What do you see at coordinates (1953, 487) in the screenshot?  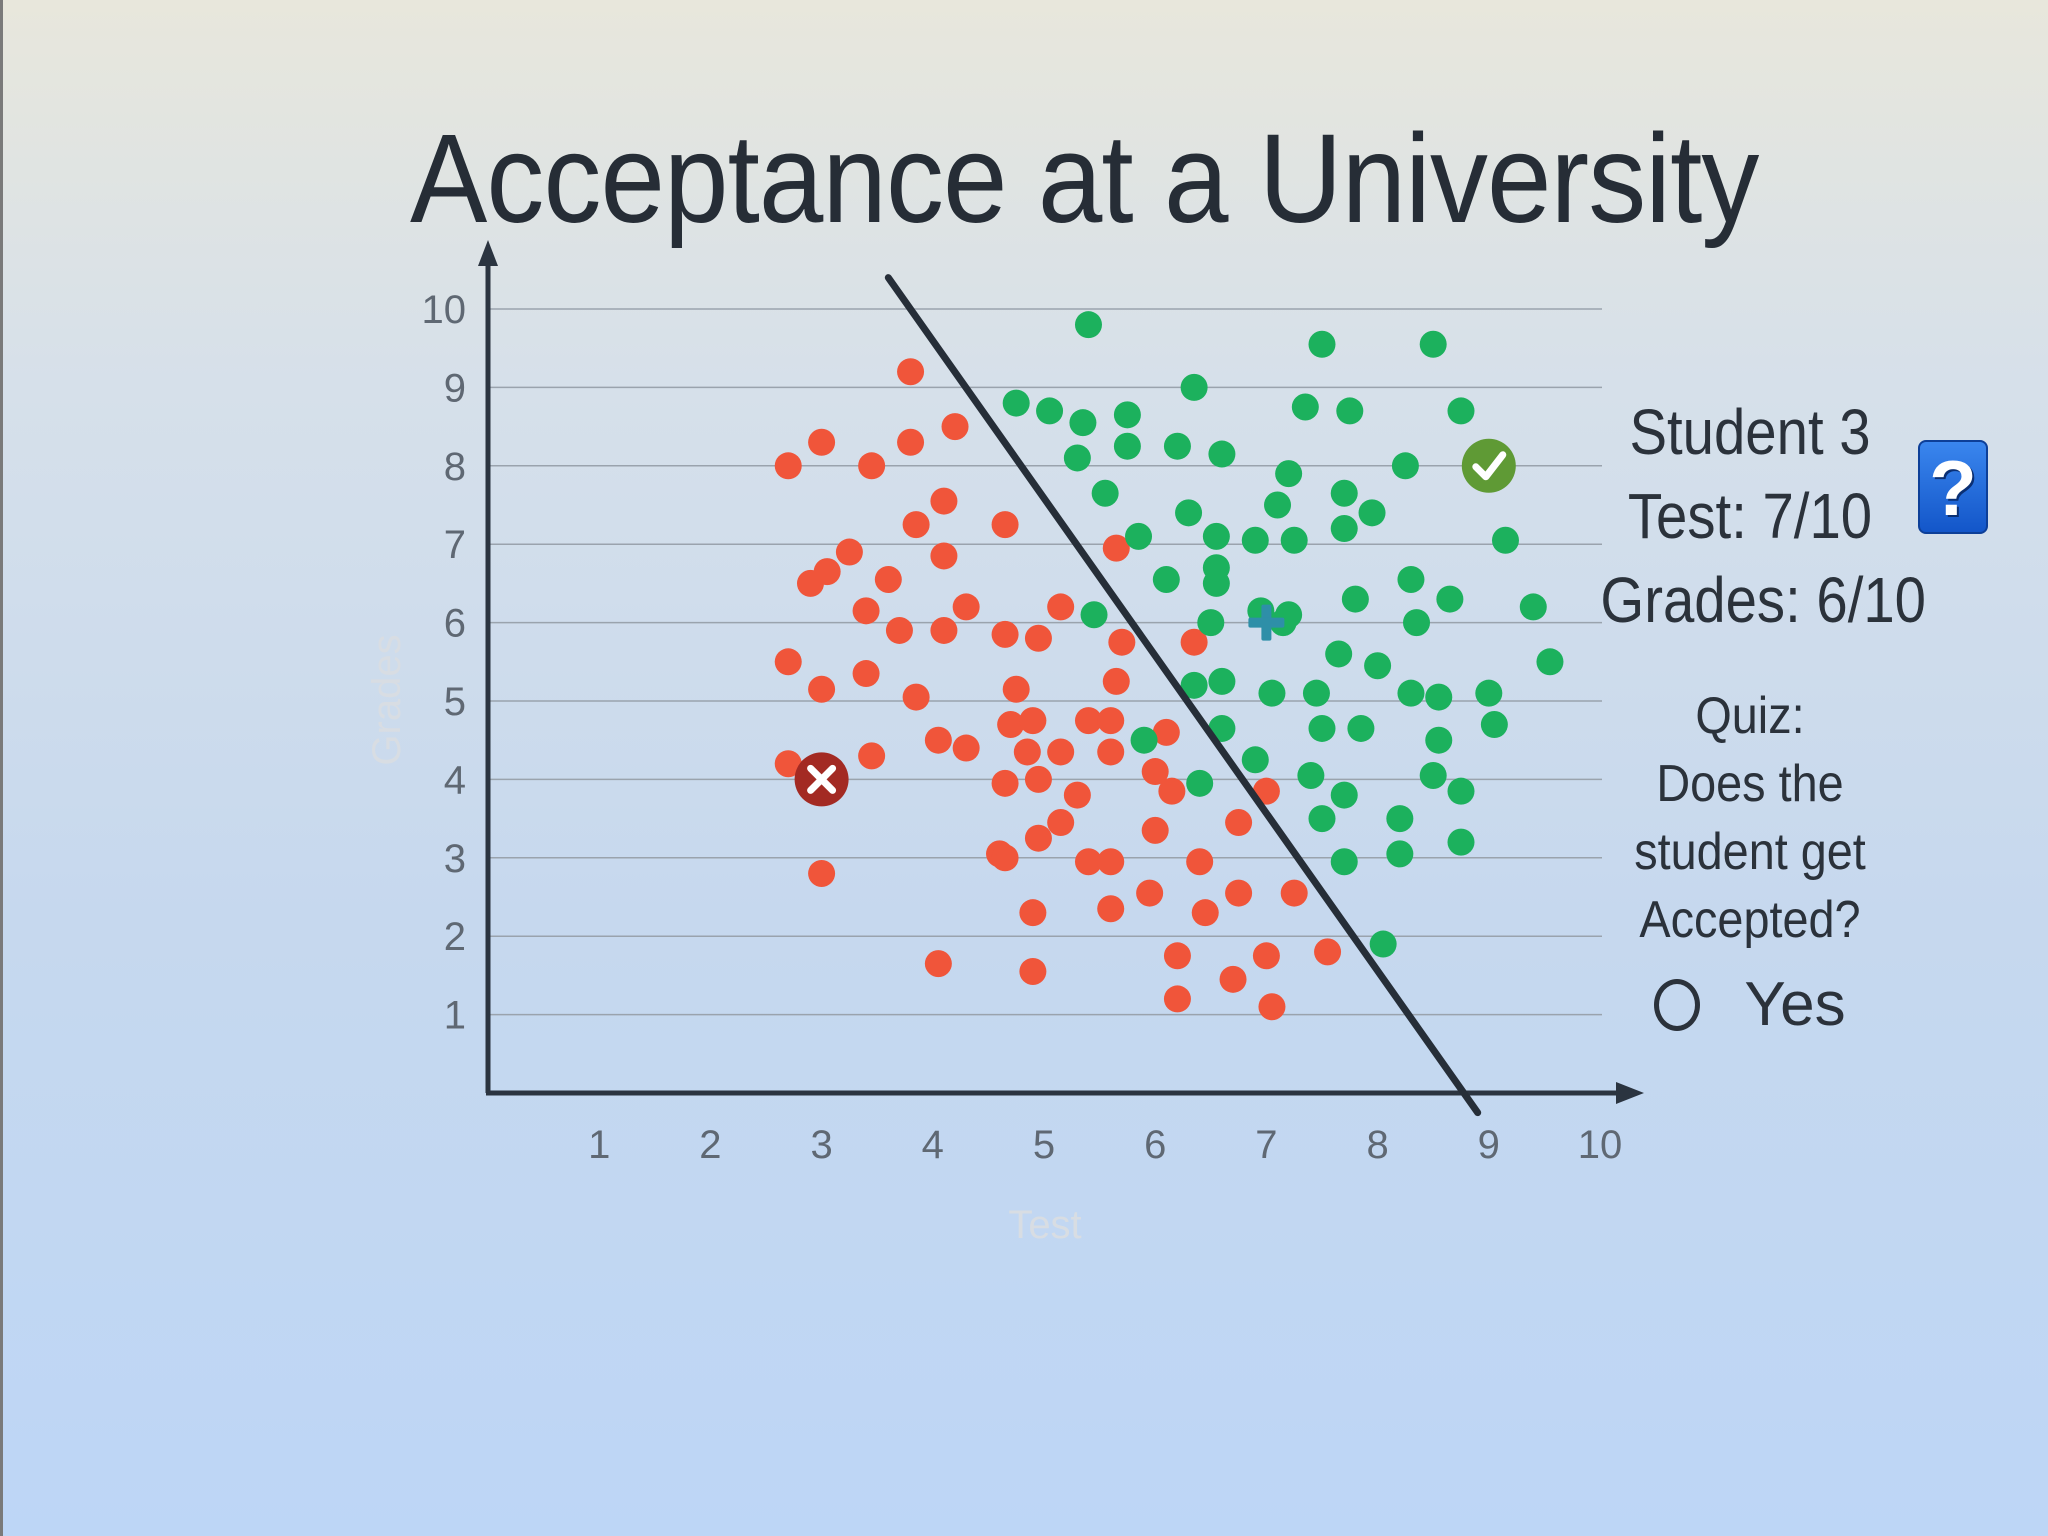 I see `help-button: ?` at bounding box center [1953, 487].